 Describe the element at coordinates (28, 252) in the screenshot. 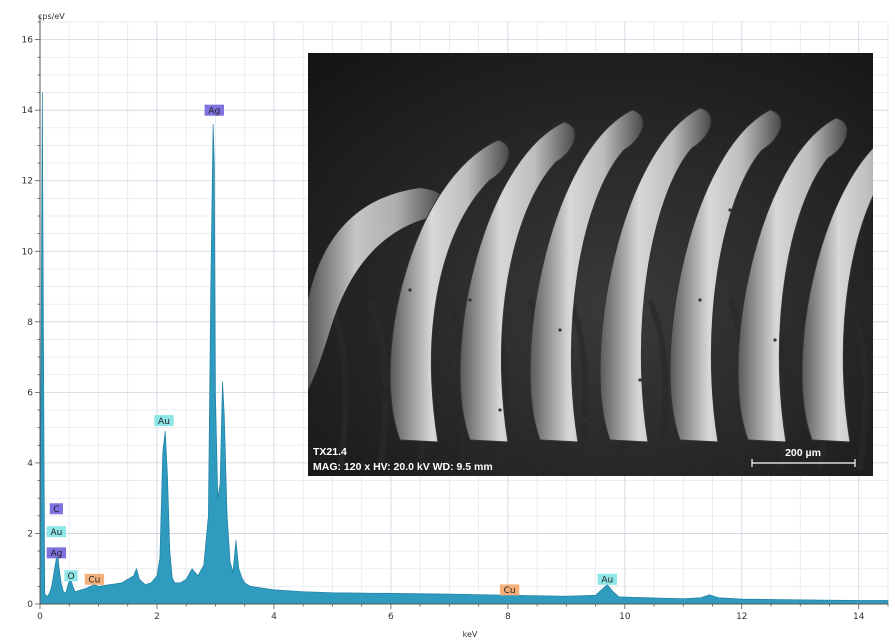

I see `y-tick-label: 10` at that location.